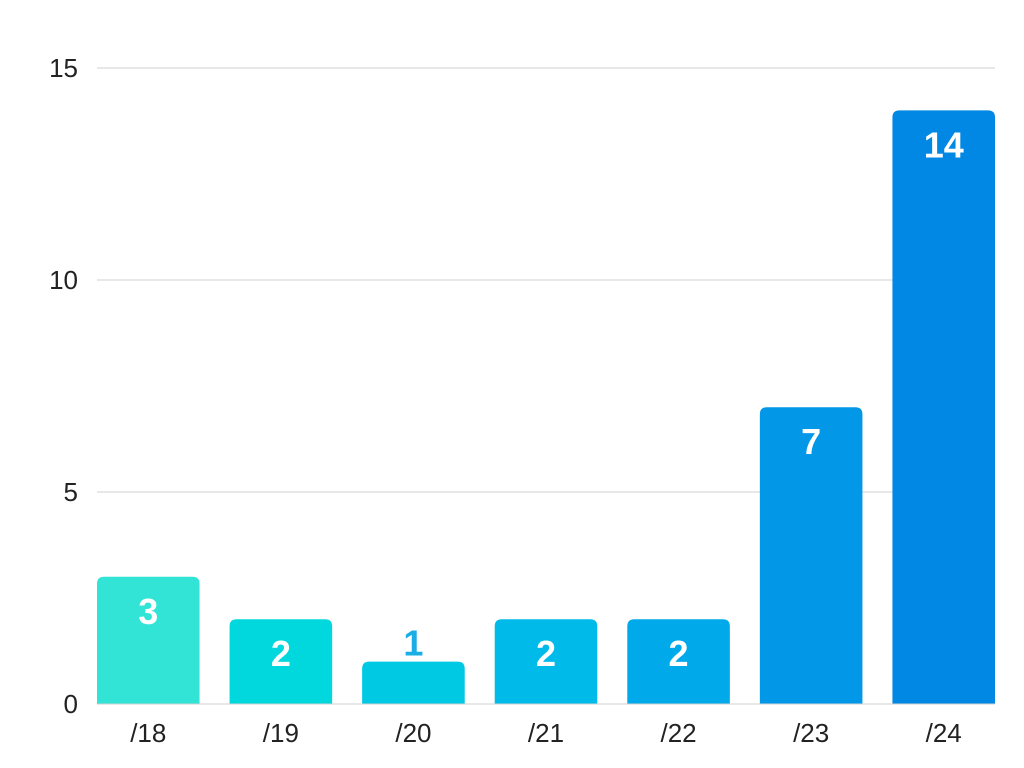 The height and width of the screenshot is (768, 1024). I want to click on x-axis: /18/19/20/21/22/23/24, so click(546, 725).